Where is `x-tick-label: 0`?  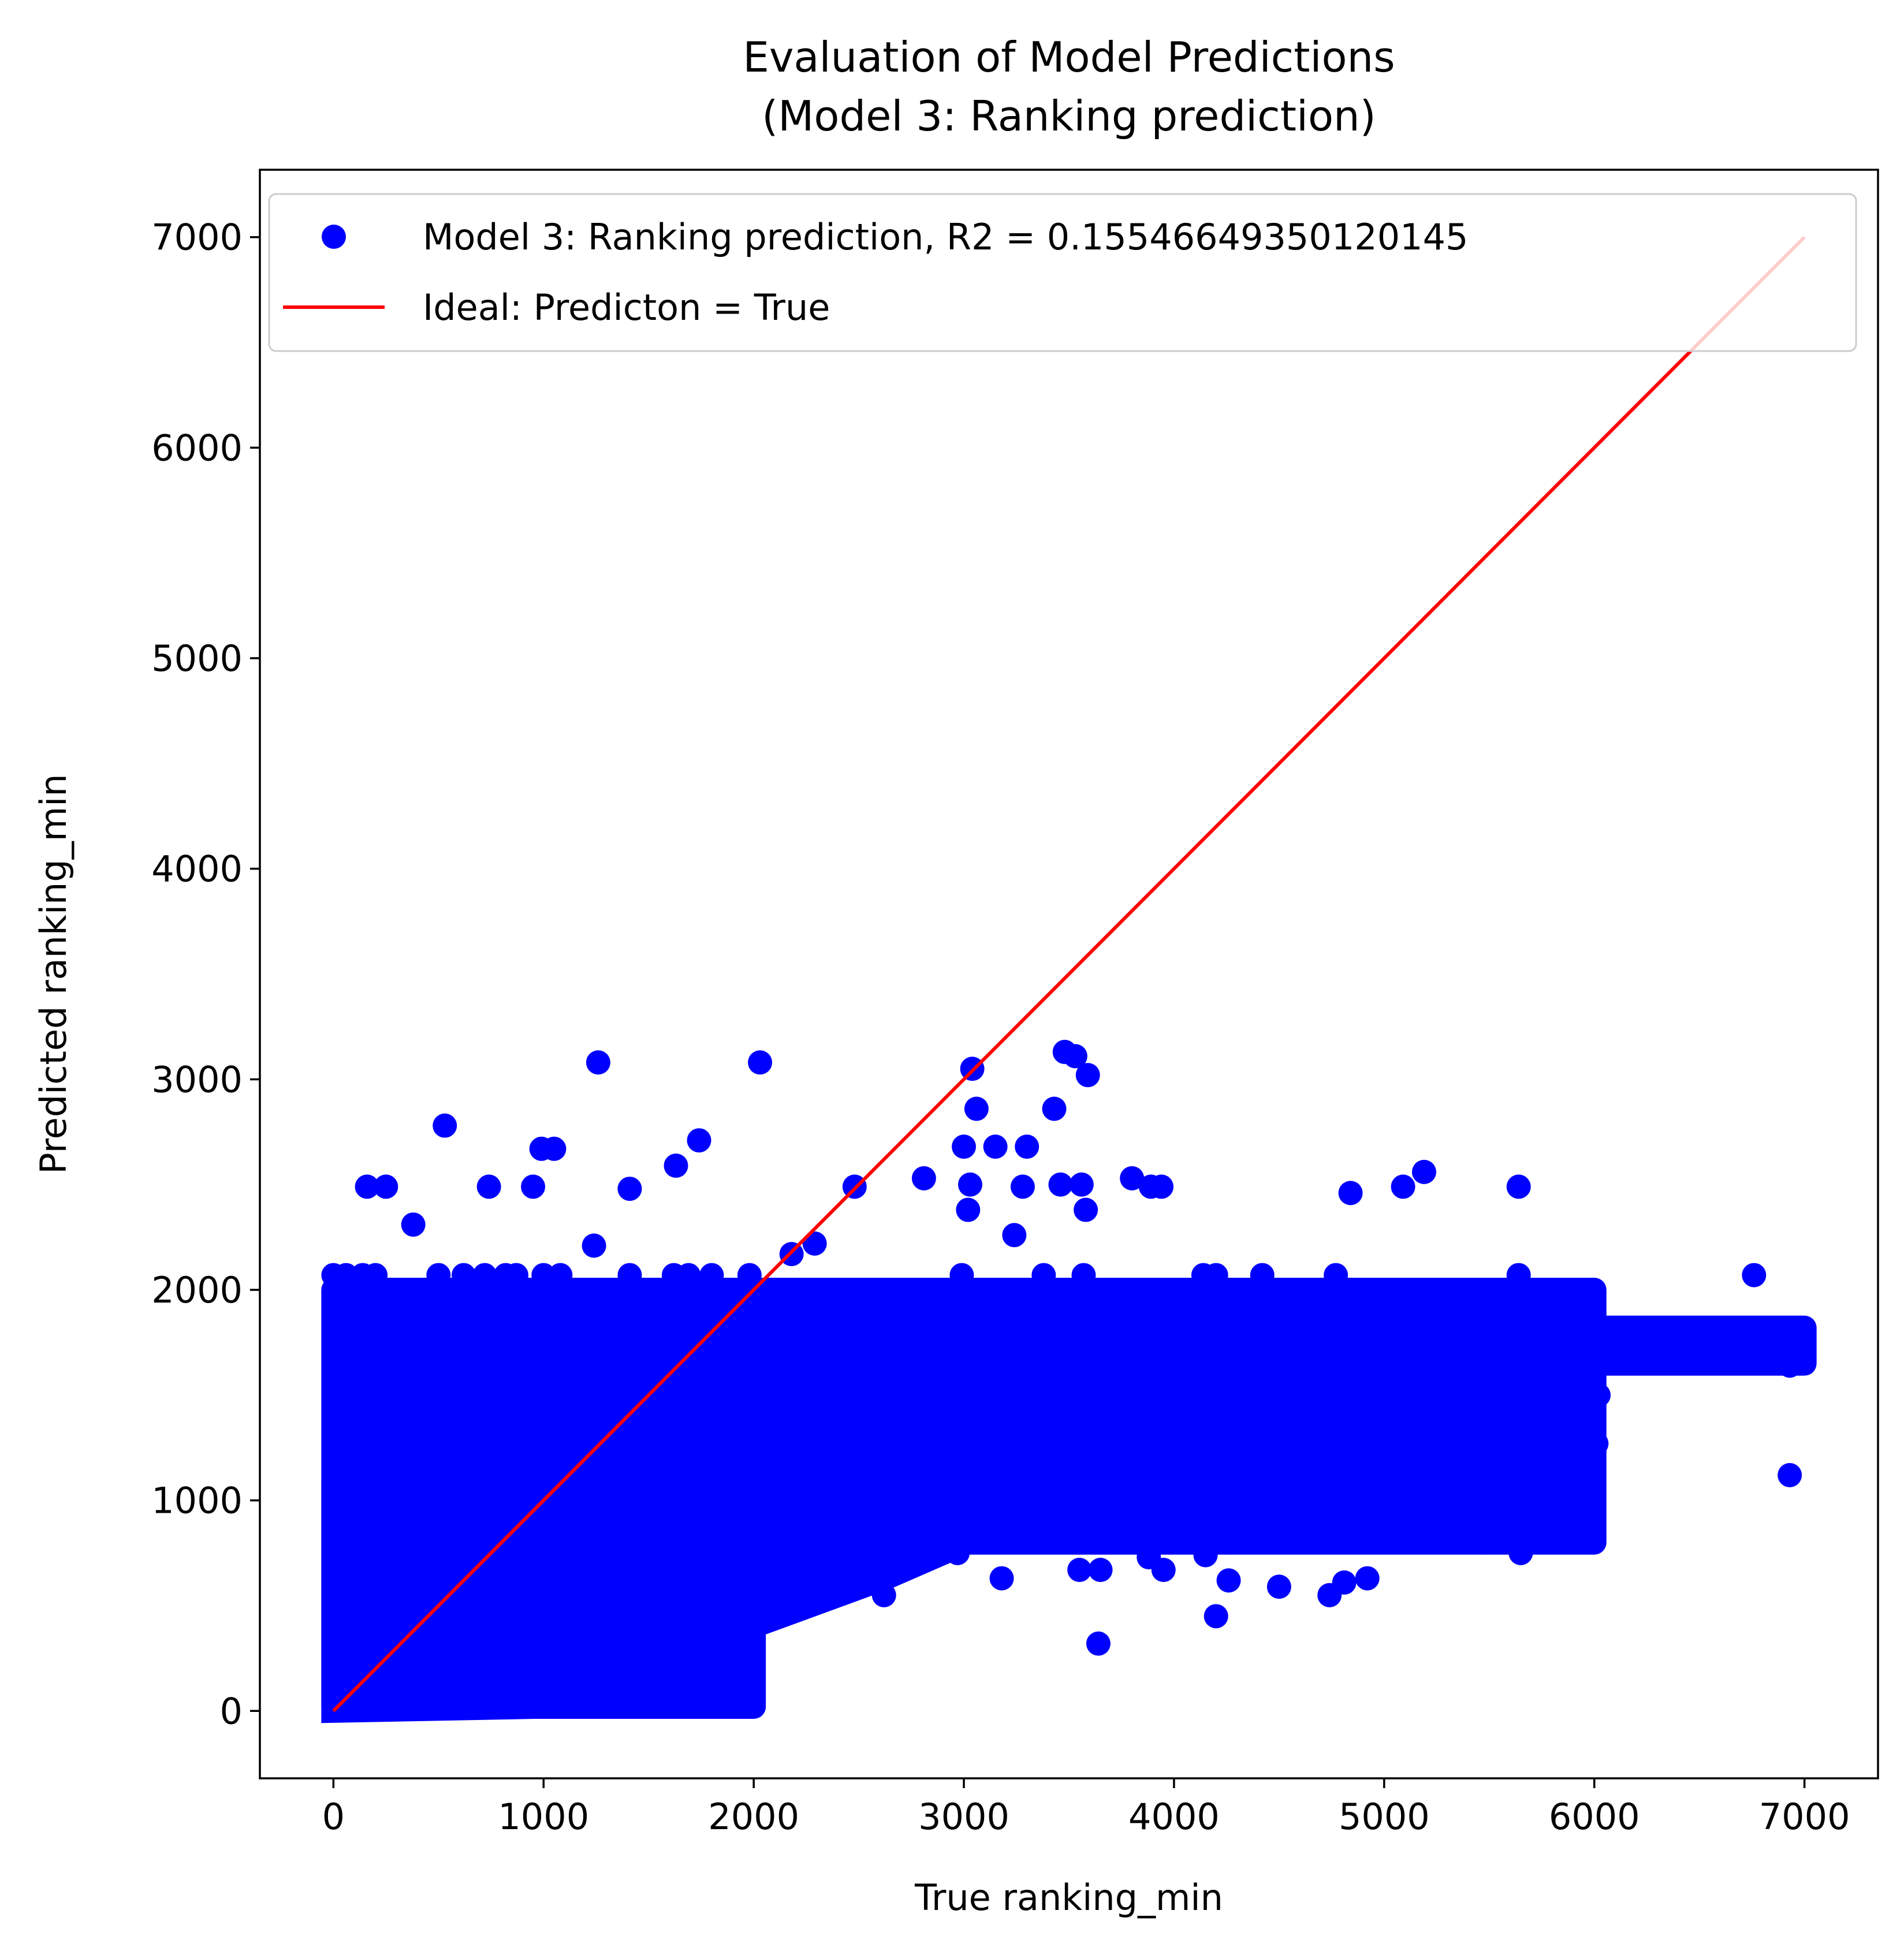
x-tick-label: 0 is located at coordinates (333, 1817).